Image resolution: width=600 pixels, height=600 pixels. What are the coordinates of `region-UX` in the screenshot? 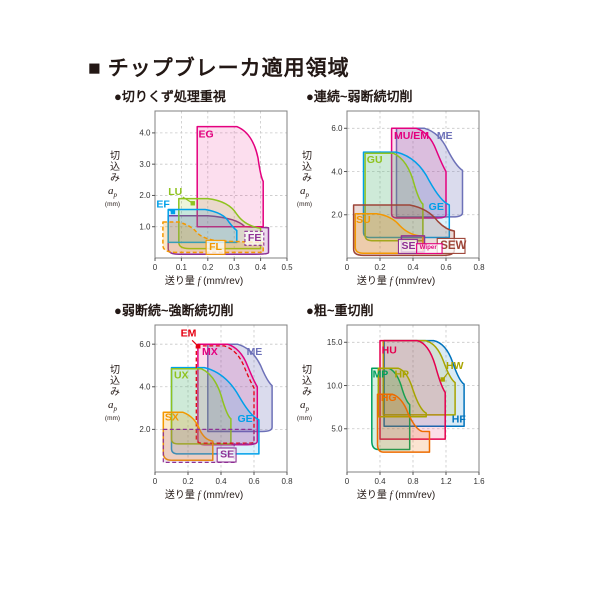 It's located at (201, 406).